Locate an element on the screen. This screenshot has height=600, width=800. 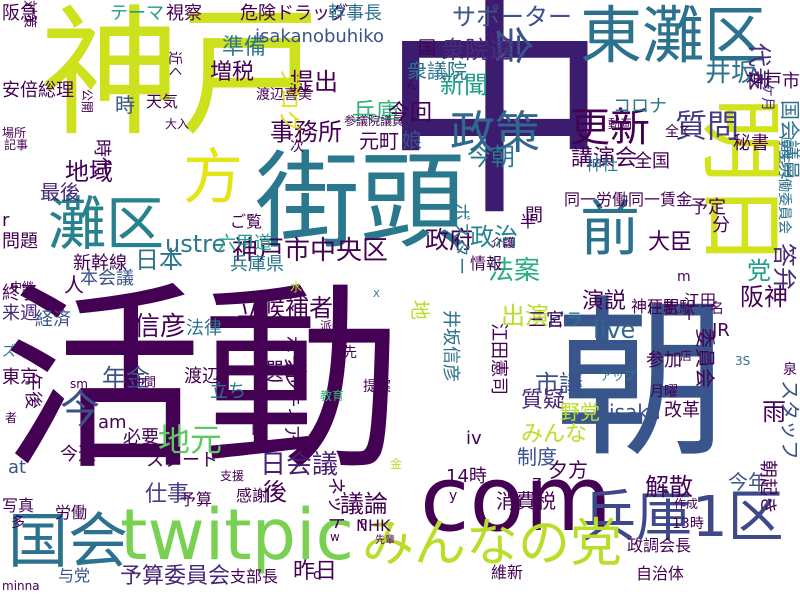
cloud-word: ボランティア is located at coordinates (291, 389).